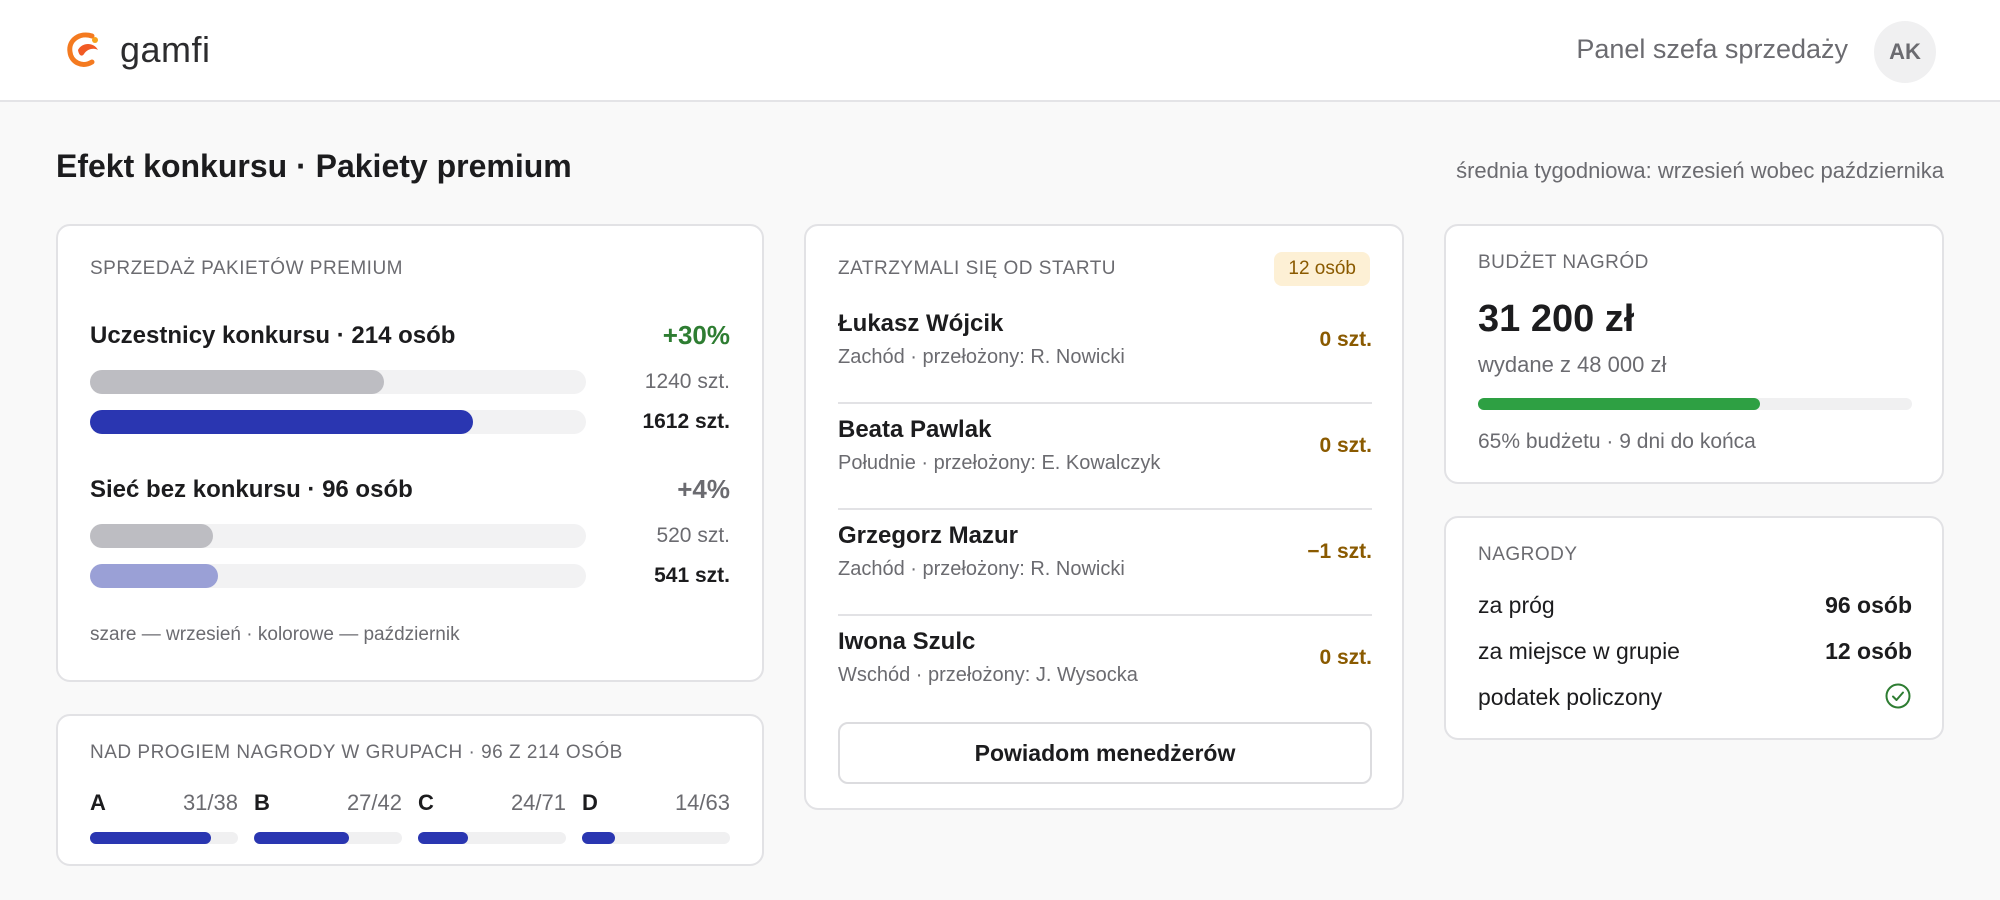 This screenshot has height=900, width=2000. Describe the element at coordinates (988, 675) in the screenshot. I see `person-meta: Wschód · przełożony: J. Wysocka` at that location.